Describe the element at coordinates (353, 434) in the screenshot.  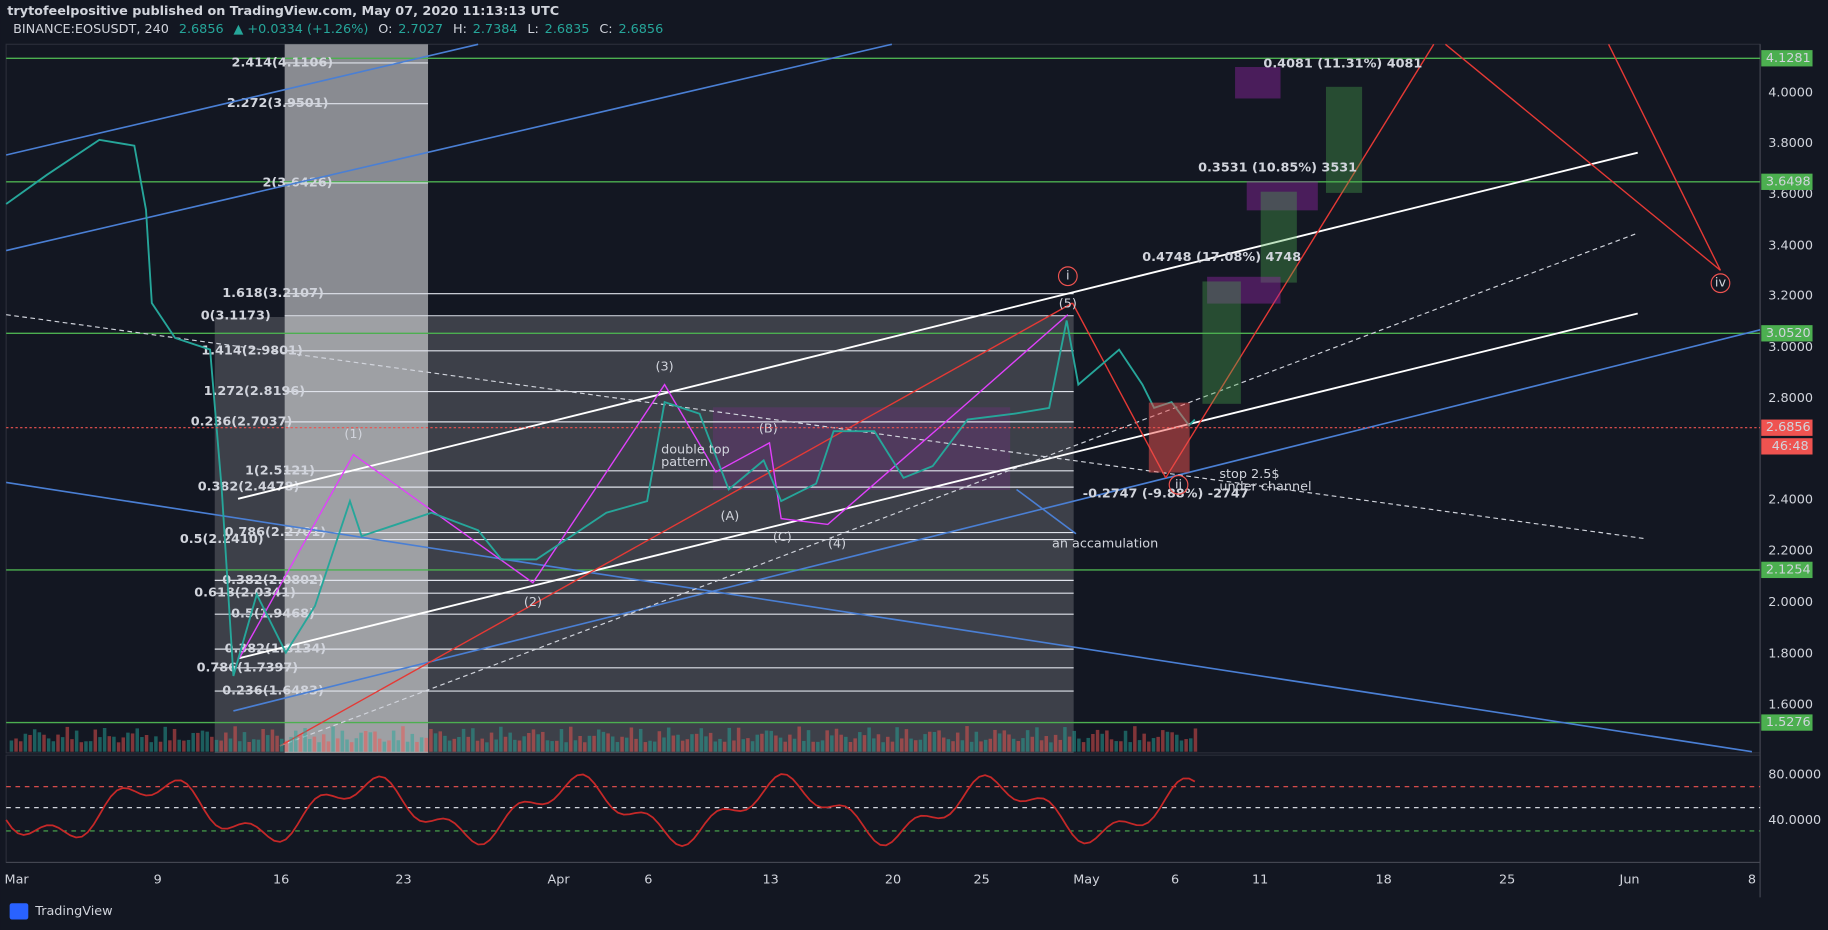
I see `wave-label: (1)` at that location.